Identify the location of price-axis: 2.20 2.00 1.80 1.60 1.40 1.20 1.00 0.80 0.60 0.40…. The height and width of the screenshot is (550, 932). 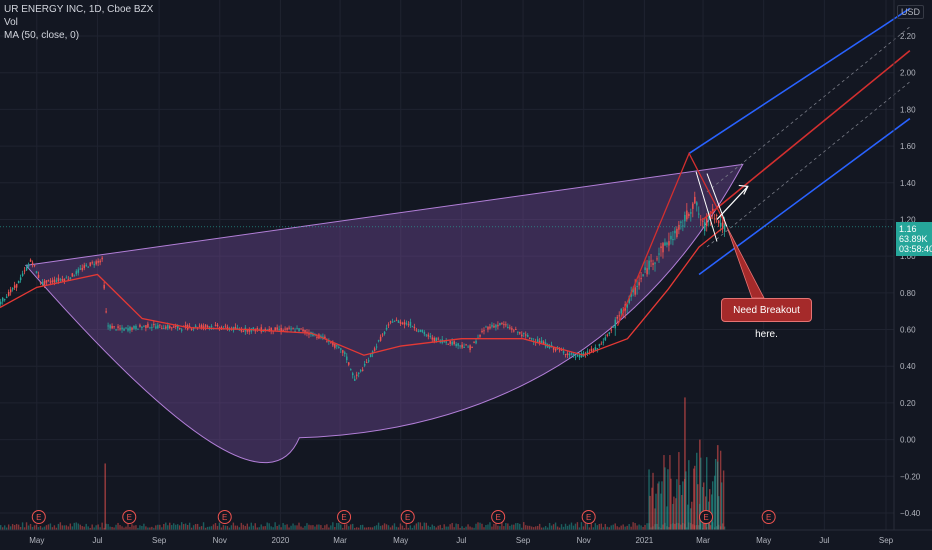
(907, 265).